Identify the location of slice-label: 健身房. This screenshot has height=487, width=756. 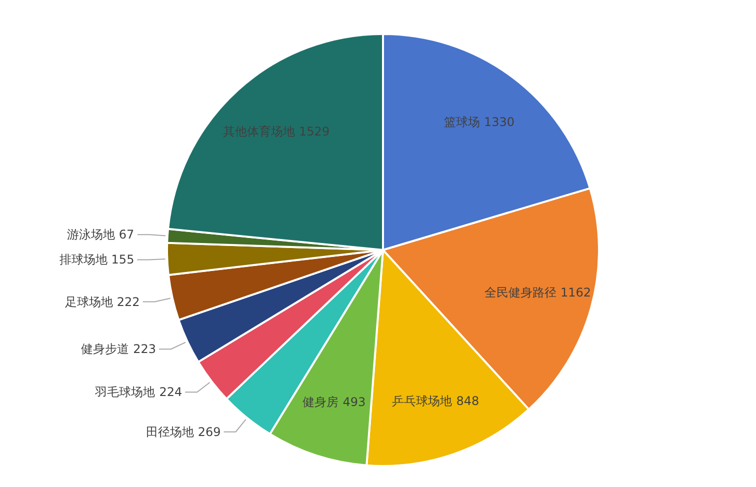
(320, 402).